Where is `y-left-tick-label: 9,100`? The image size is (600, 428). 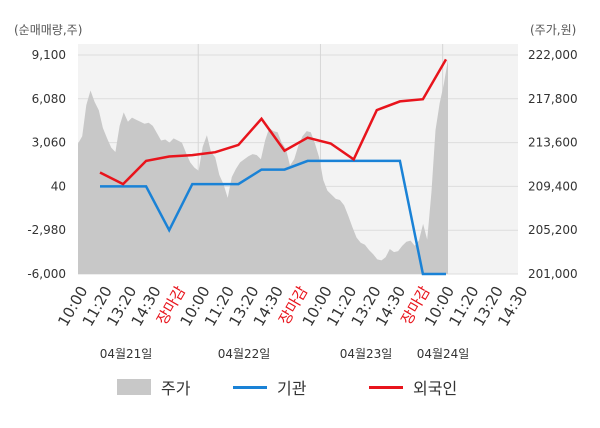 y-left-tick-label: 9,100 is located at coordinates (49, 55).